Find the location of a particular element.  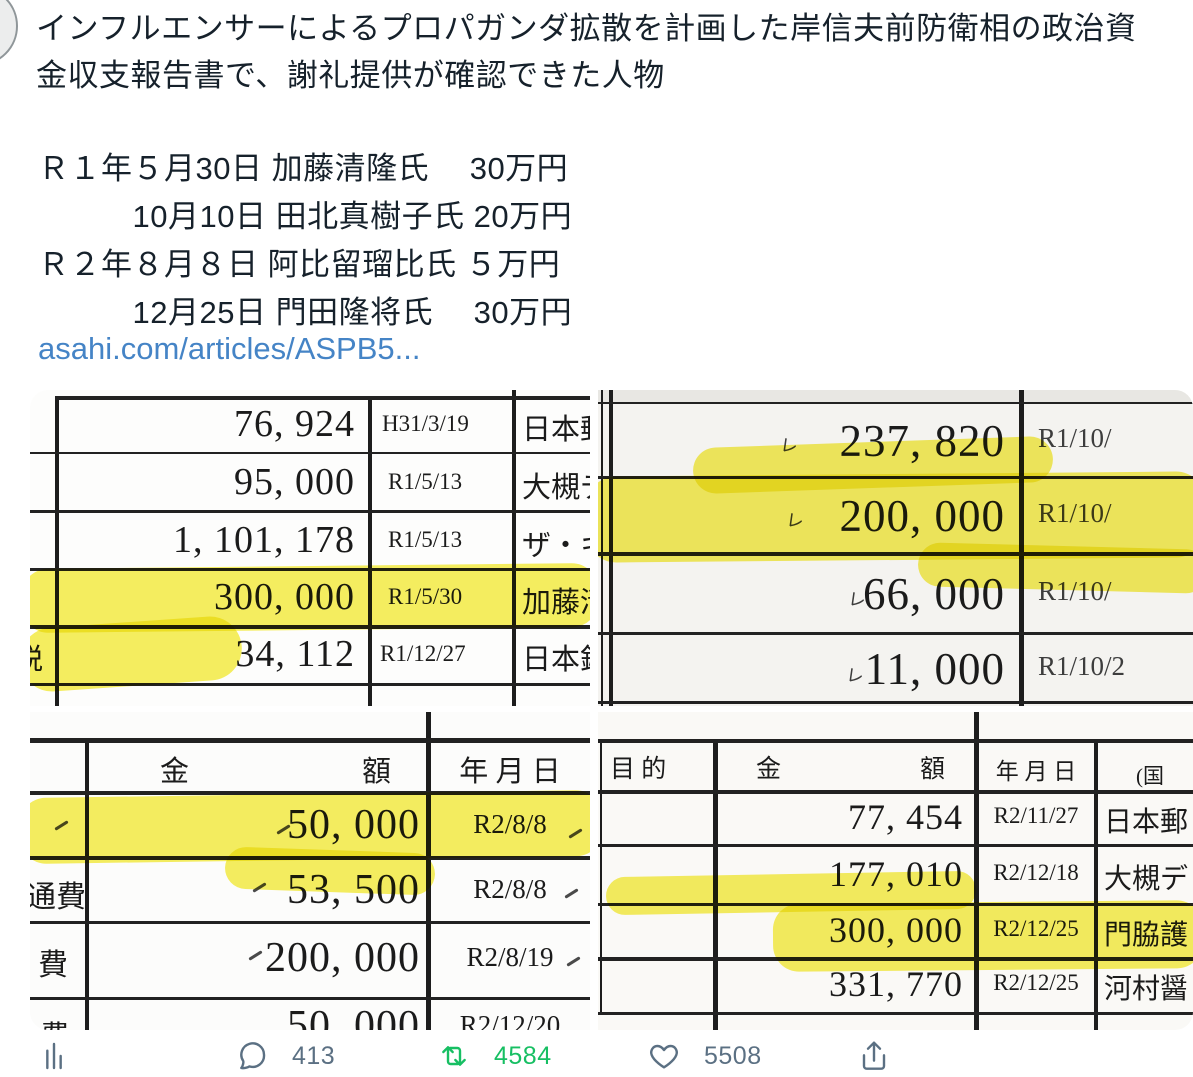

header-cell: 目 的 is located at coordinates (638, 769).